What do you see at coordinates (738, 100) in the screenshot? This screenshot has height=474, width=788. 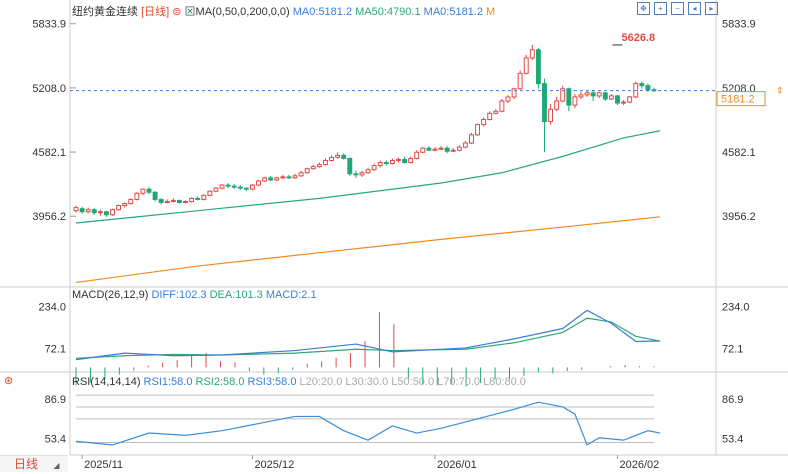 I see `last-price-label: 5181.2` at bounding box center [738, 100].